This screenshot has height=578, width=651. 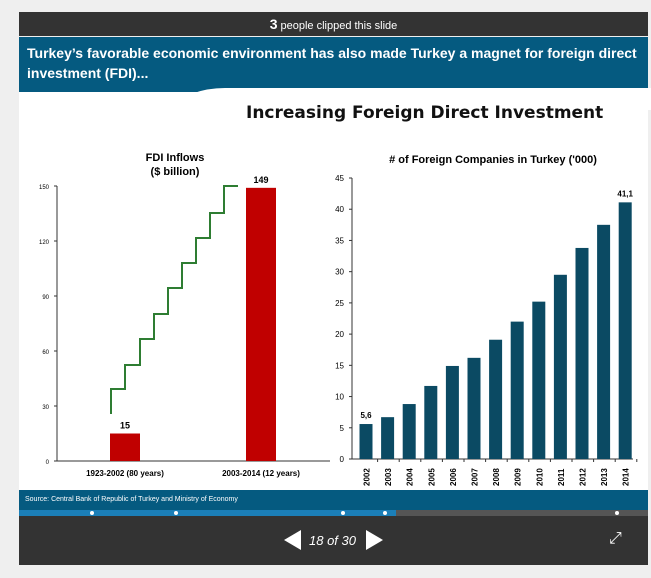 I want to click on data-label: 41,1, so click(x=625, y=193).